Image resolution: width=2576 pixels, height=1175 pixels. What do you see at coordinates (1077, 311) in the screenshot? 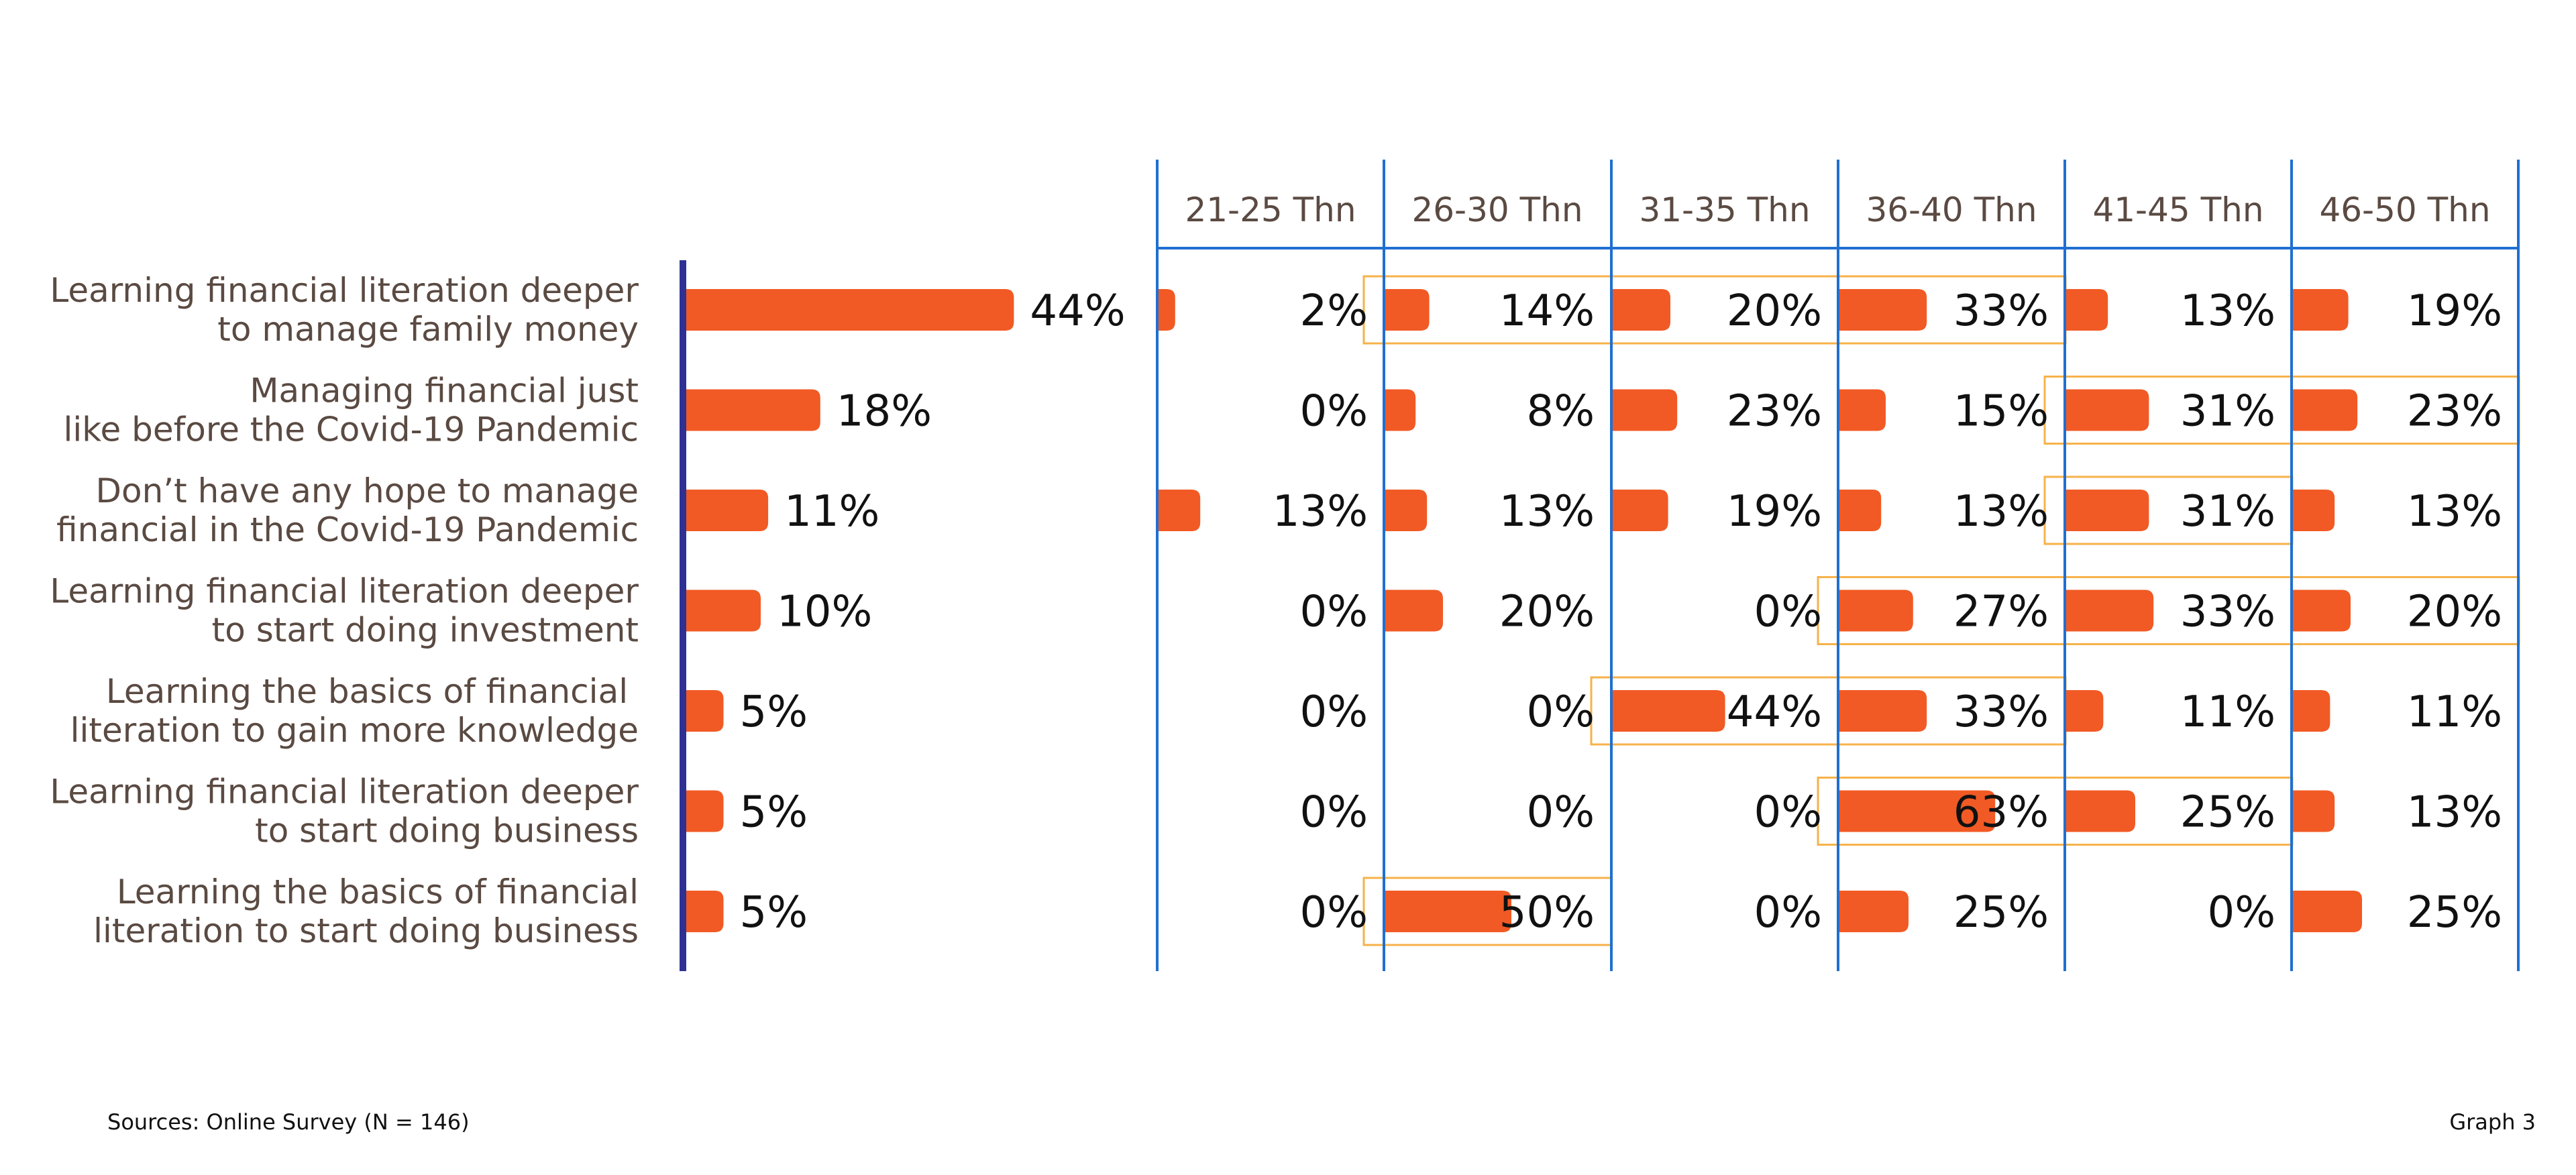
I see `total-value-label: 44%` at bounding box center [1077, 311].